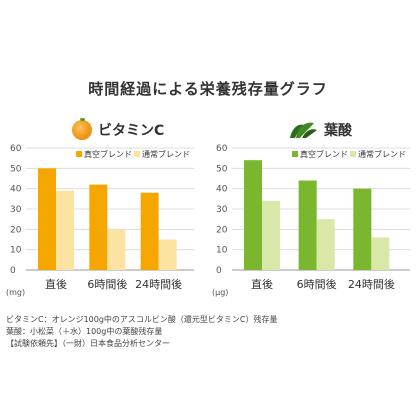 The image size is (416, 416). I want to click on orange-icon, so click(82, 129).